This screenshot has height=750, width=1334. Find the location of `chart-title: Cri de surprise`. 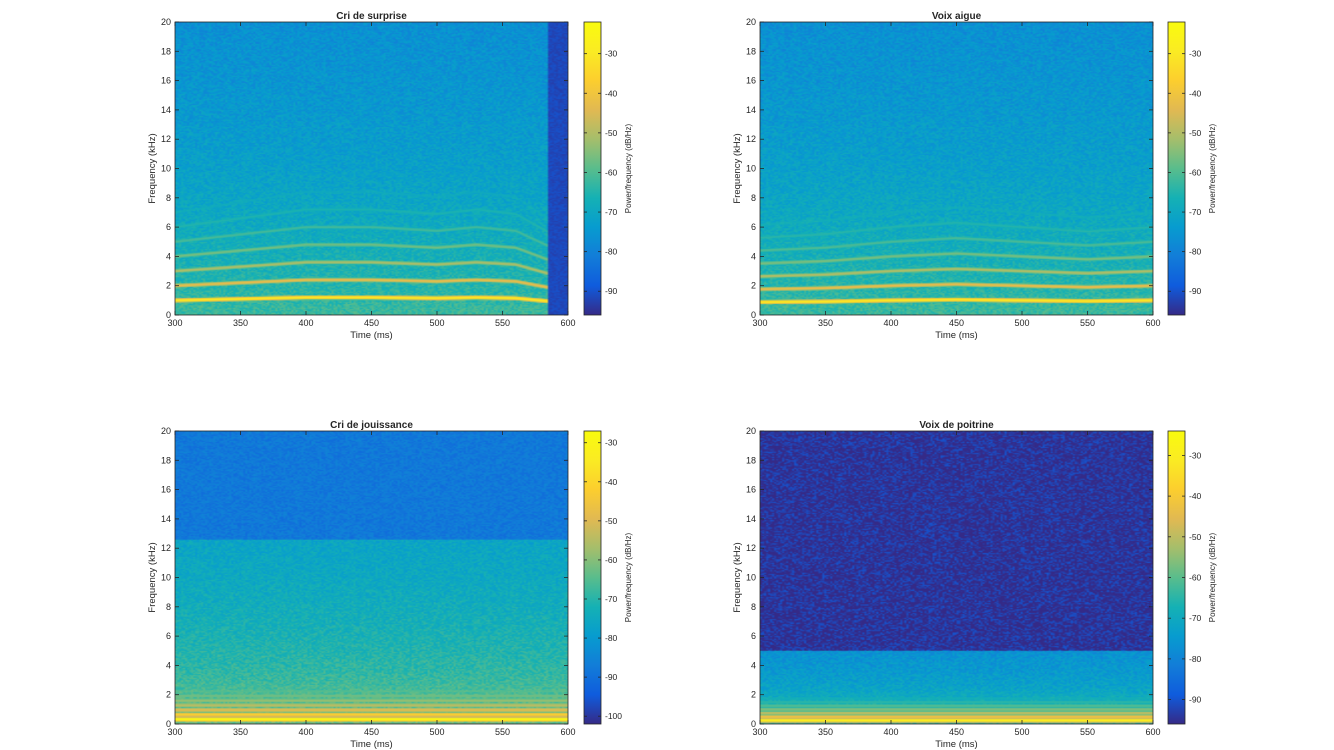

chart-title: Cri de surprise is located at coordinates (371, 16).